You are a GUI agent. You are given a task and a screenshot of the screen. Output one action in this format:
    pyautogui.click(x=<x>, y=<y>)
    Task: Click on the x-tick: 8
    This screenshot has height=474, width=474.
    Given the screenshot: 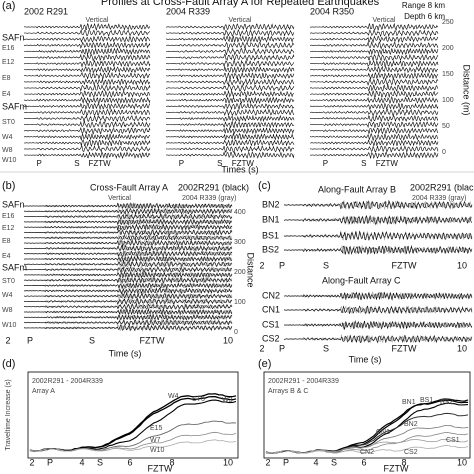 What is the action you would take?
    pyautogui.click(x=403, y=462)
    